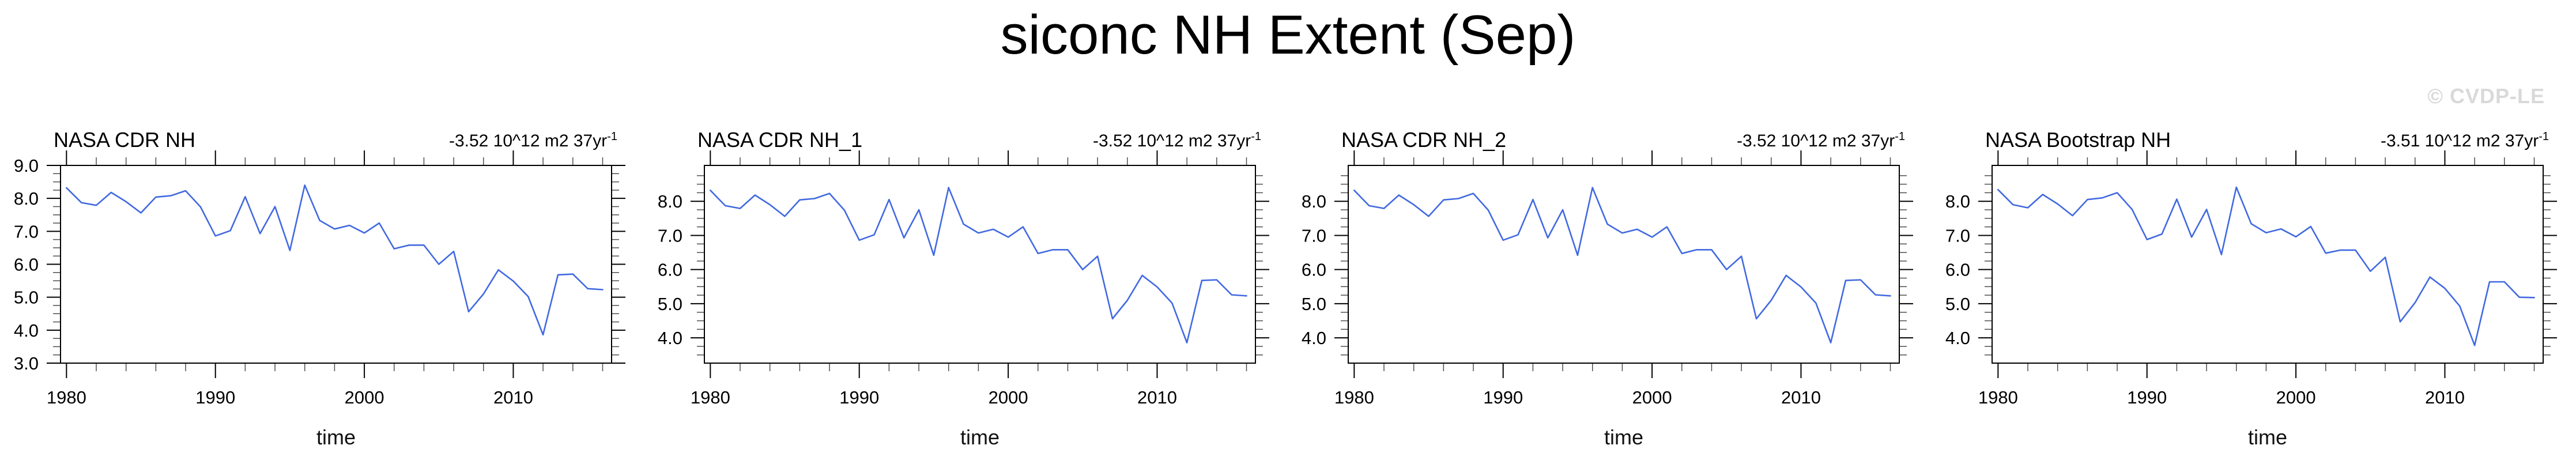 This screenshot has height=449, width=2576. Describe the element at coordinates (2078, 140) in the screenshot. I see `dataset-label: NASA Bootstrap NH` at that location.